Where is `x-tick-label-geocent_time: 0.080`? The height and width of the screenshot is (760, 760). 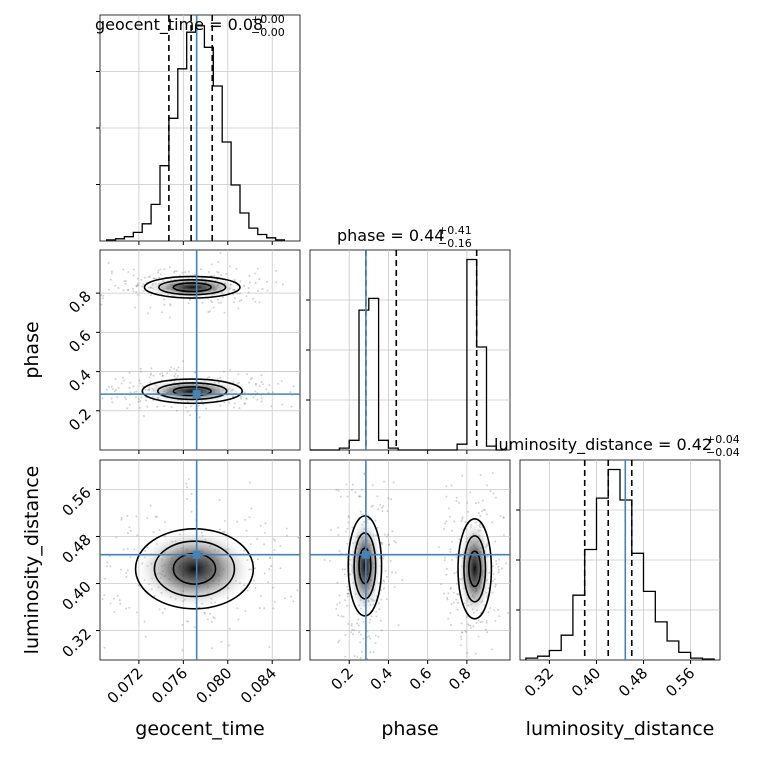 x-tick-label-geocent_time: 0.080 is located at coordinates (214, 685).